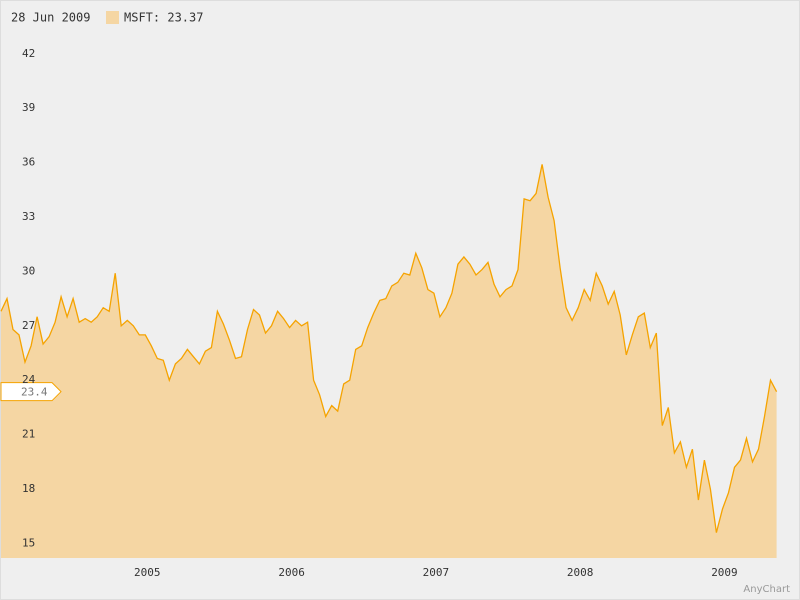 This screenshot has width=800, height=600. Describe the element at coordinates (28, 434) in the screenshot. I see `y-tick-label: 21` at that location.